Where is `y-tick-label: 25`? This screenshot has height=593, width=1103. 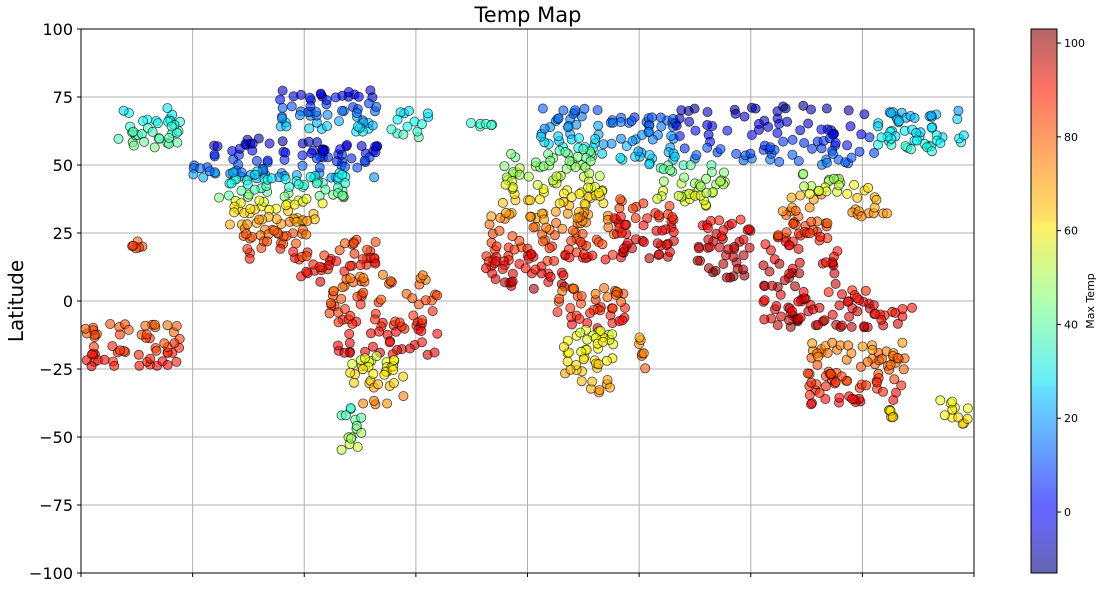 y-tick-label: 25 is located at coordinates (63, 233).